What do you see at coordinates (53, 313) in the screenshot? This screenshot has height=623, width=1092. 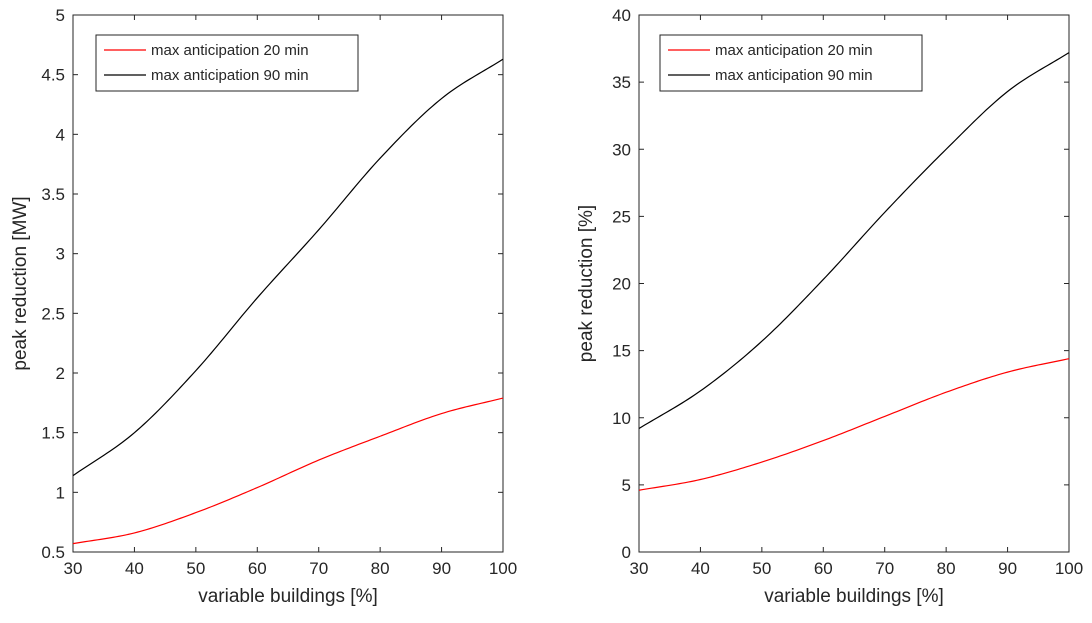 I see `chart-1-y-tick-label: 2.5` at bounding box center [53, 313].